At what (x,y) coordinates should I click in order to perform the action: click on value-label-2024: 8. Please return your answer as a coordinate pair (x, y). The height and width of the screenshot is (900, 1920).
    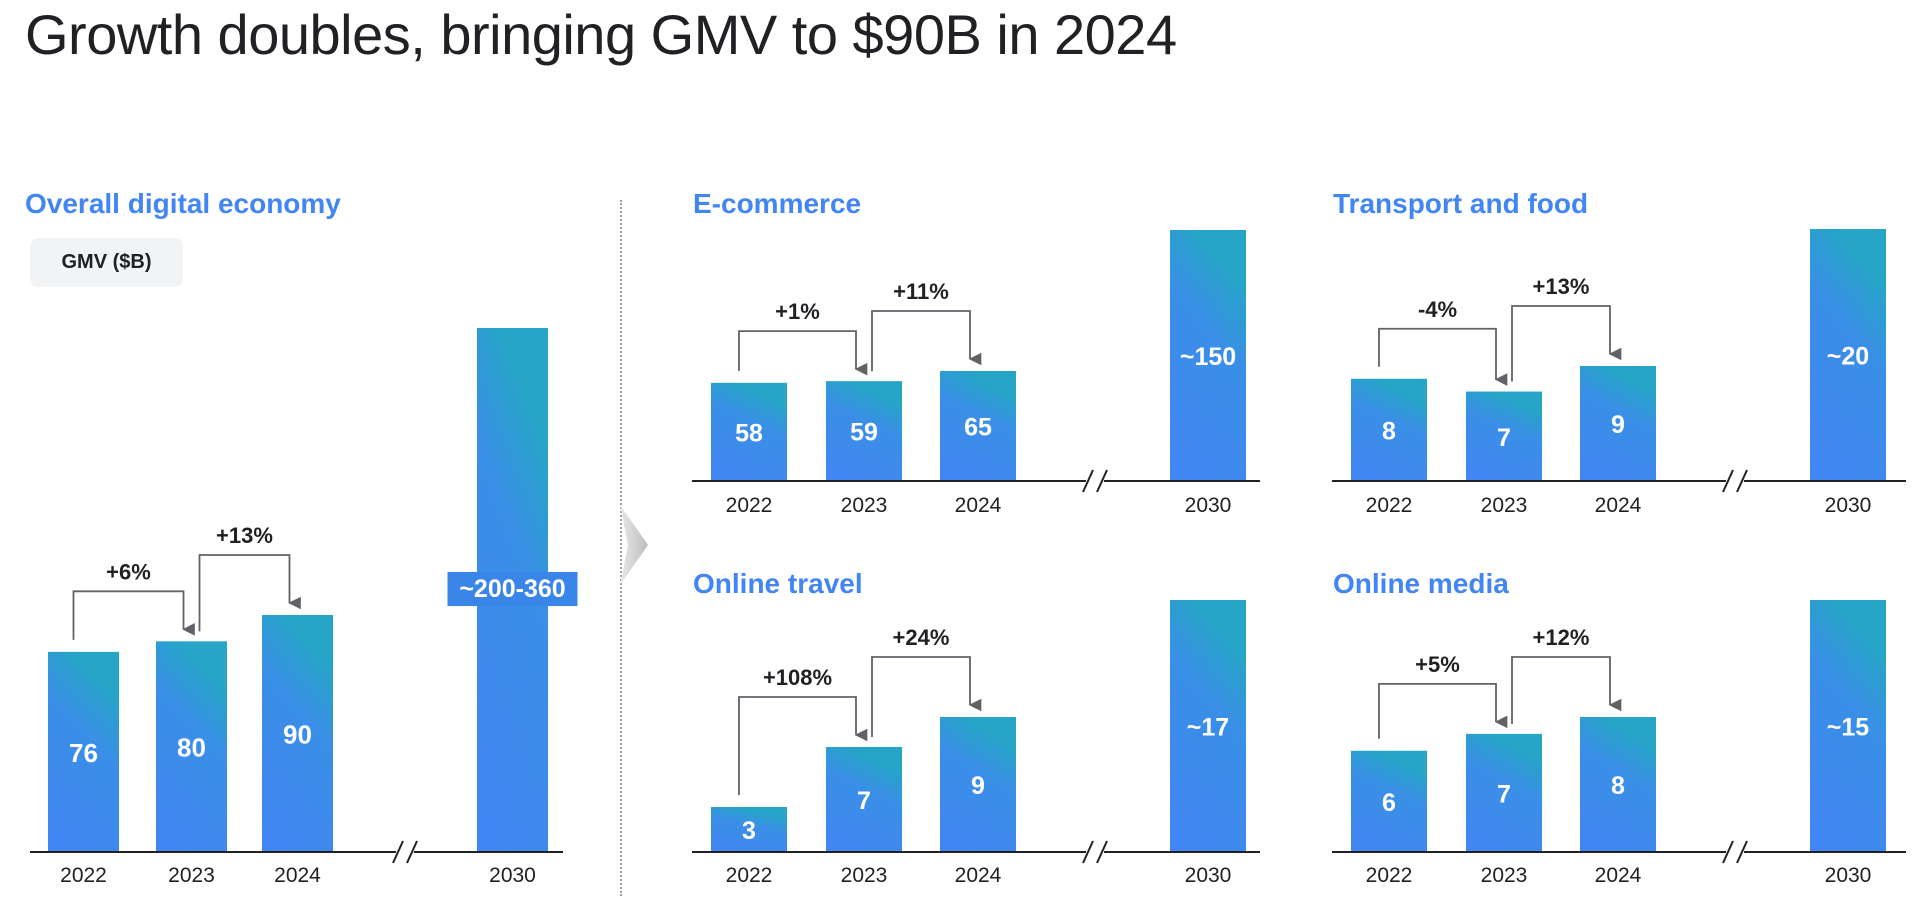
    Looking at the image, I should click on (1618, 786).